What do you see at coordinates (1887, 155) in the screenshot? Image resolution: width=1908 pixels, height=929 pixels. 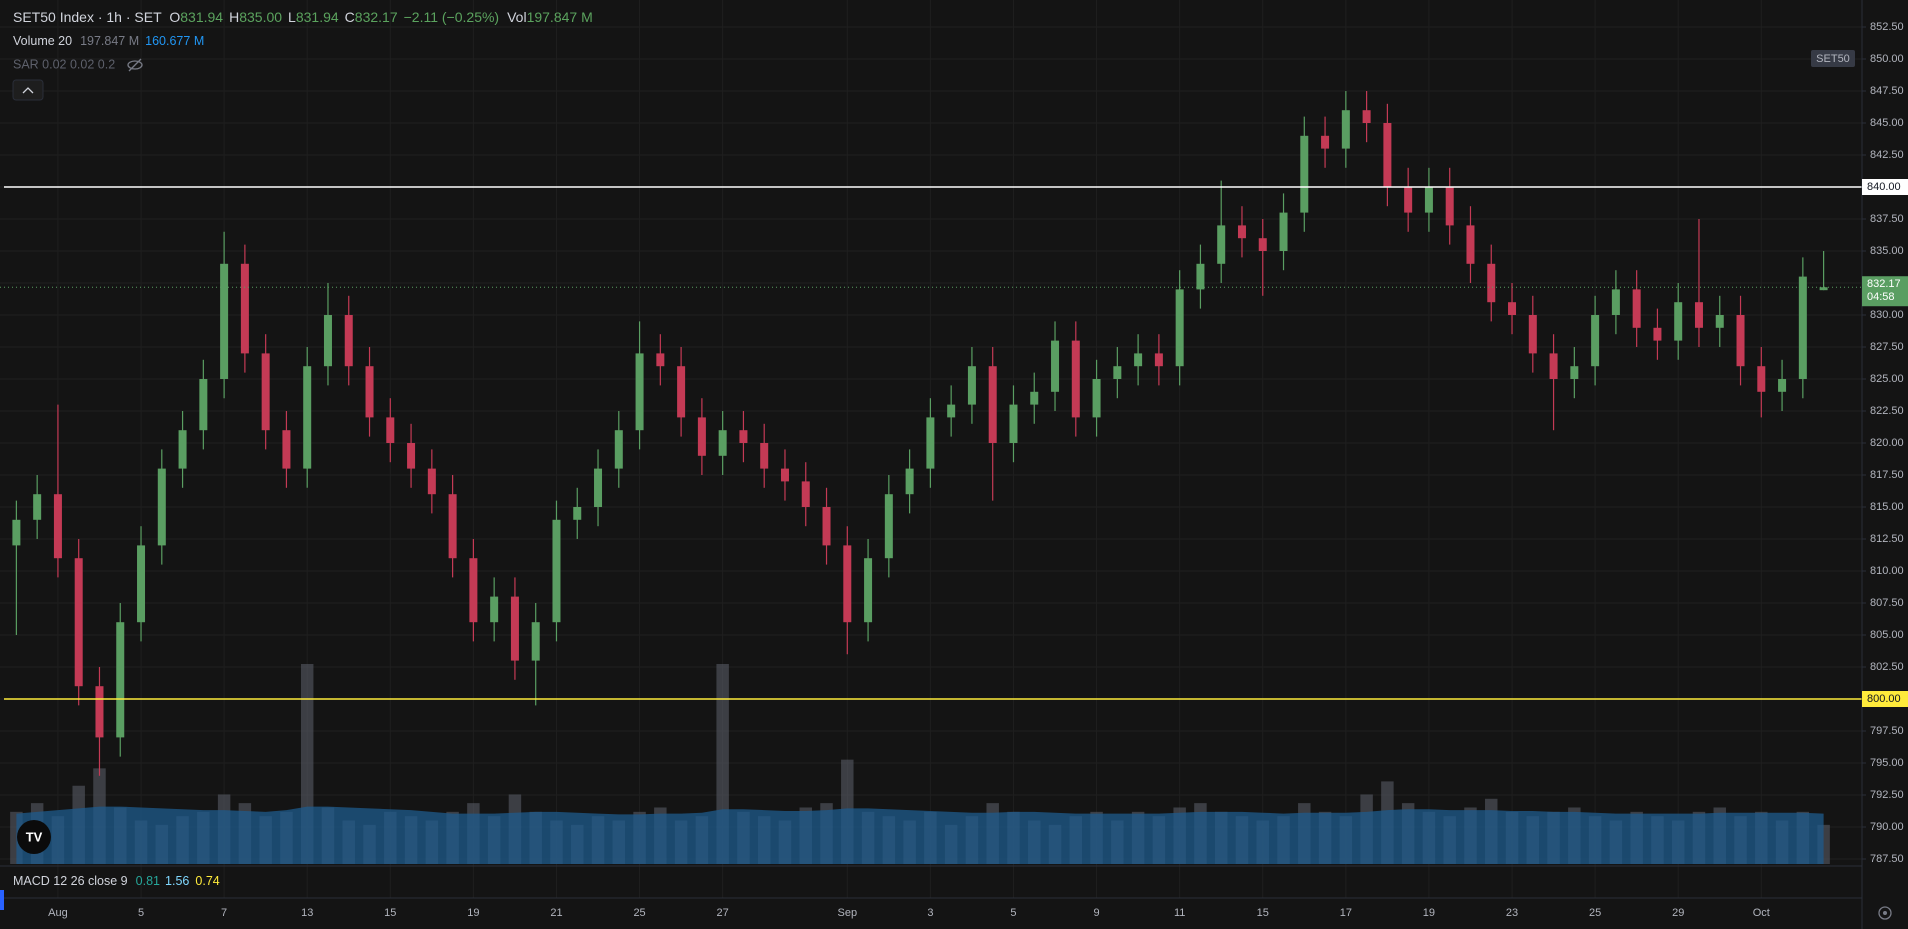 I see `y-tick-label: 842.50` at bounding box center [1887, 155].